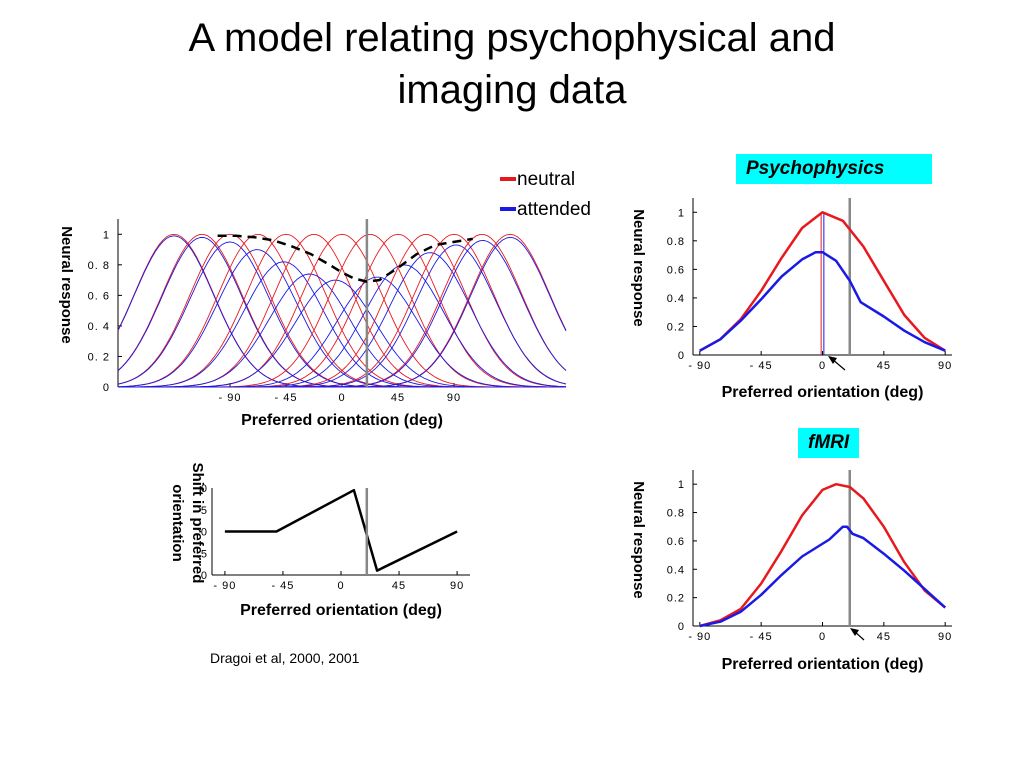  Describe the element at coordinates (224, 586) in the screenshot. I see `shift-x-tick-label: - 90` at that location.